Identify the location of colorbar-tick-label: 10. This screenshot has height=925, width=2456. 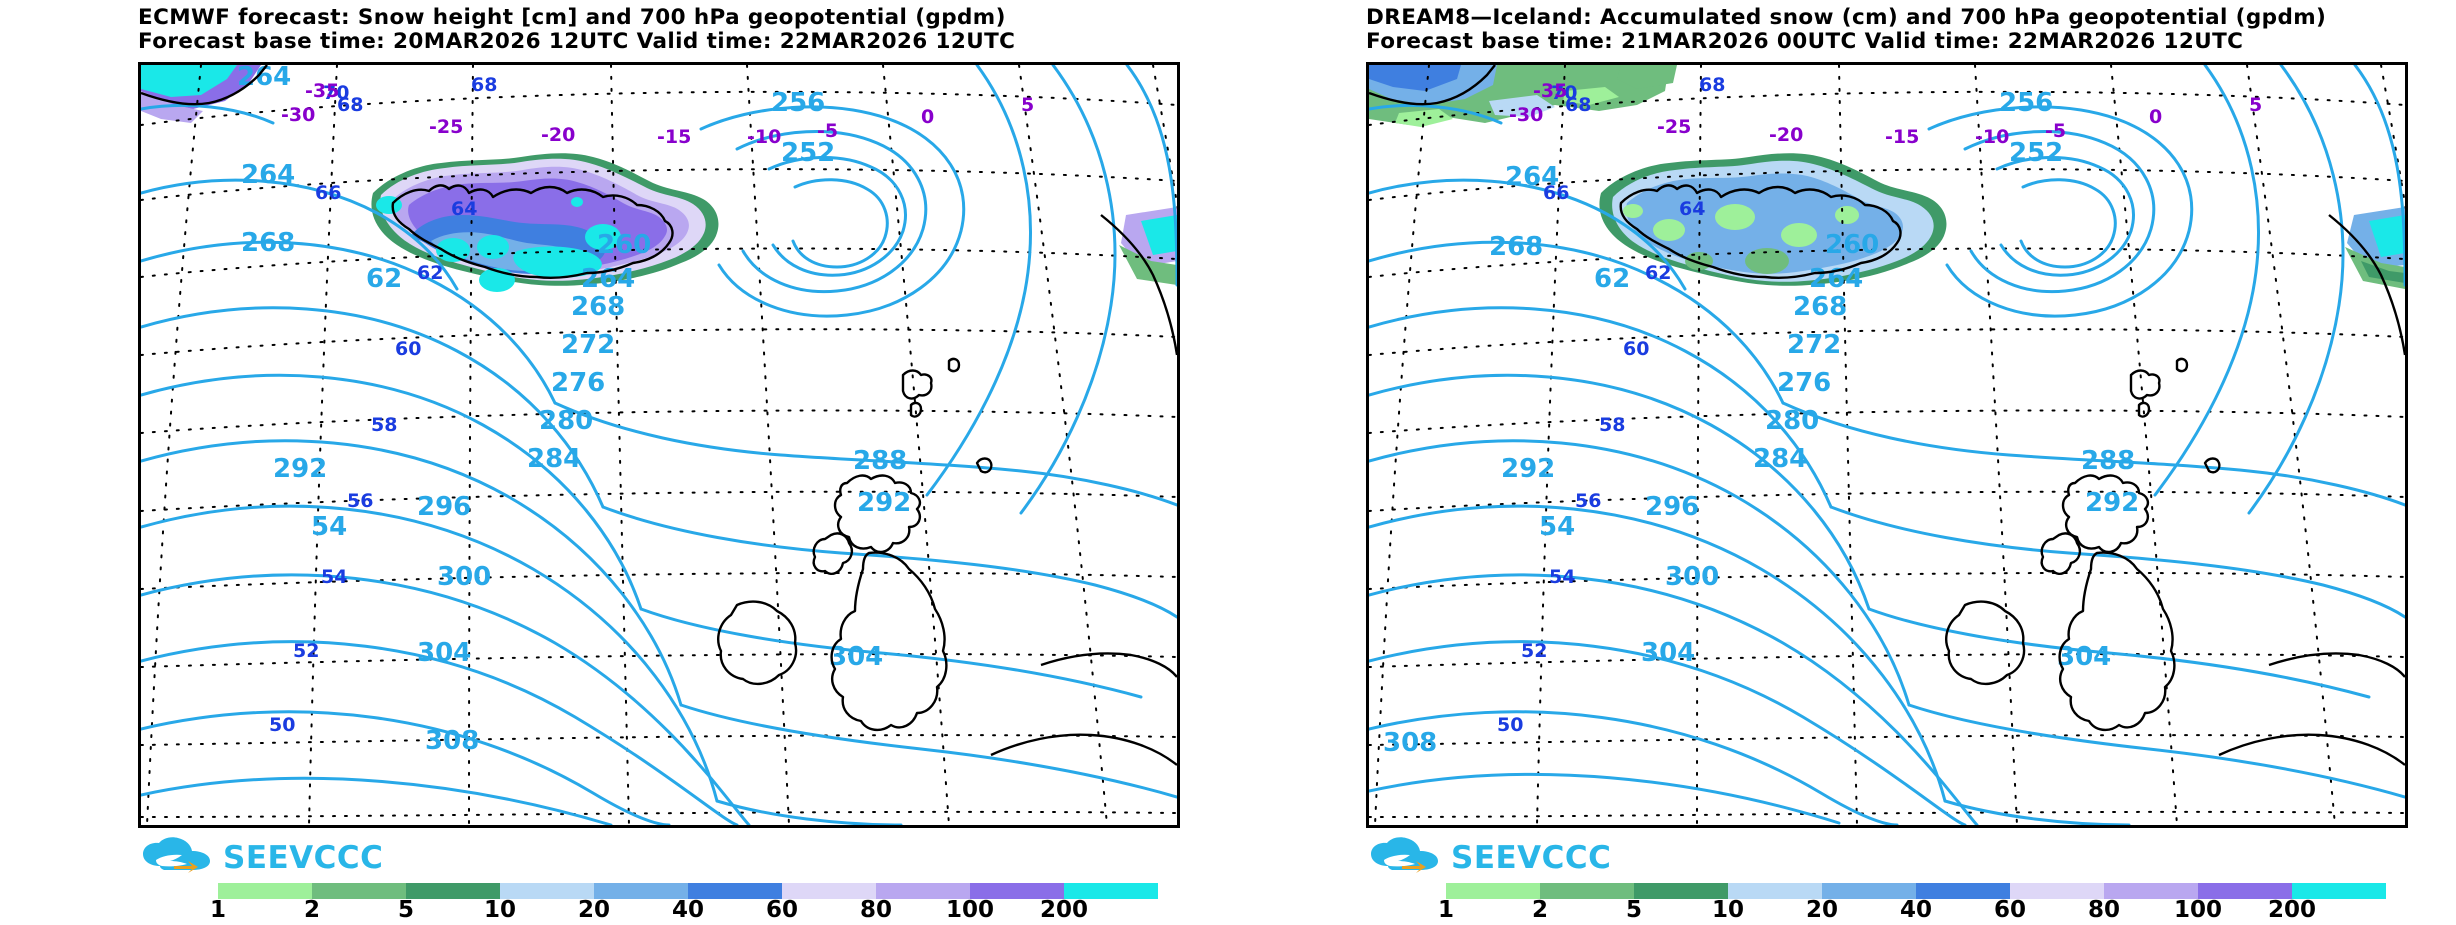
(500, 910).